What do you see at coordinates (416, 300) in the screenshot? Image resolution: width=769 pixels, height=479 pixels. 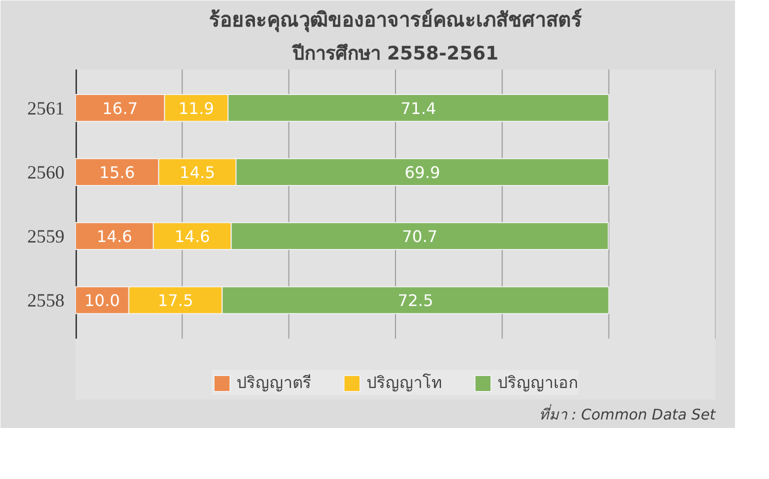 I see `data-label: 72.5` at bounding box center [416, 300].